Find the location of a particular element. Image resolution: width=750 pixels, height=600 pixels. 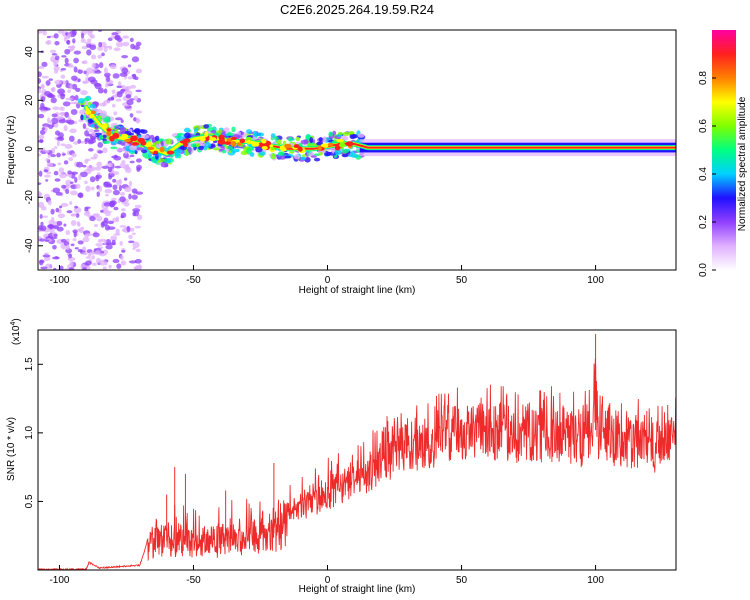

snr-y-tick-label: 1.0 is located at coordinates (29, 432).